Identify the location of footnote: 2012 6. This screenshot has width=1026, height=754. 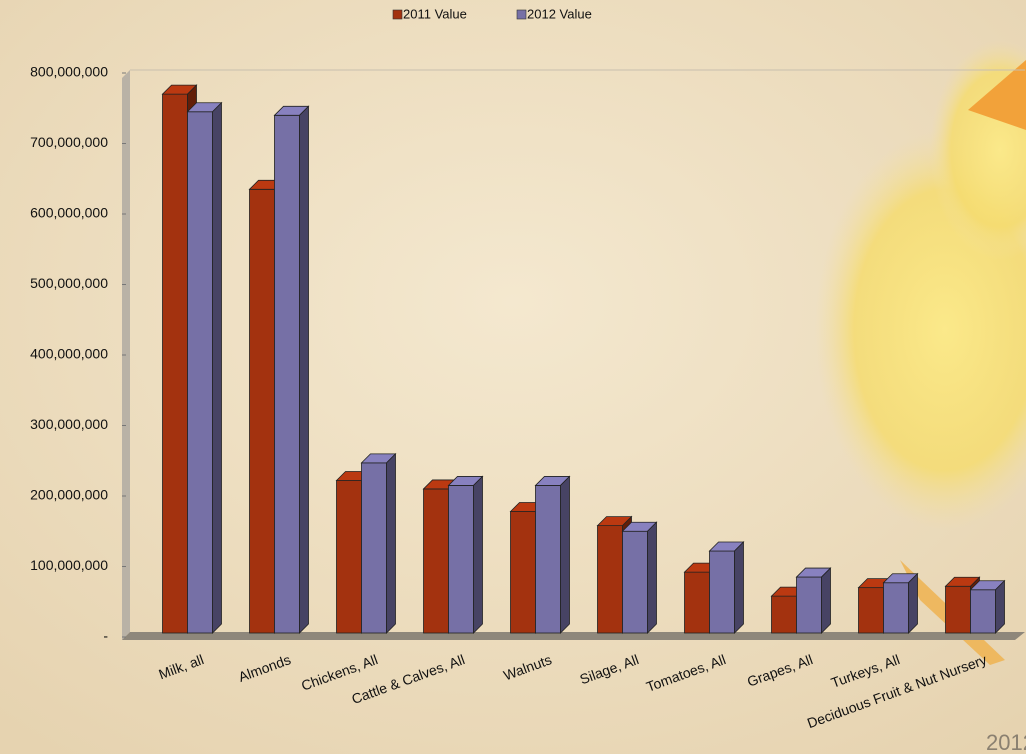
(1006, 742).